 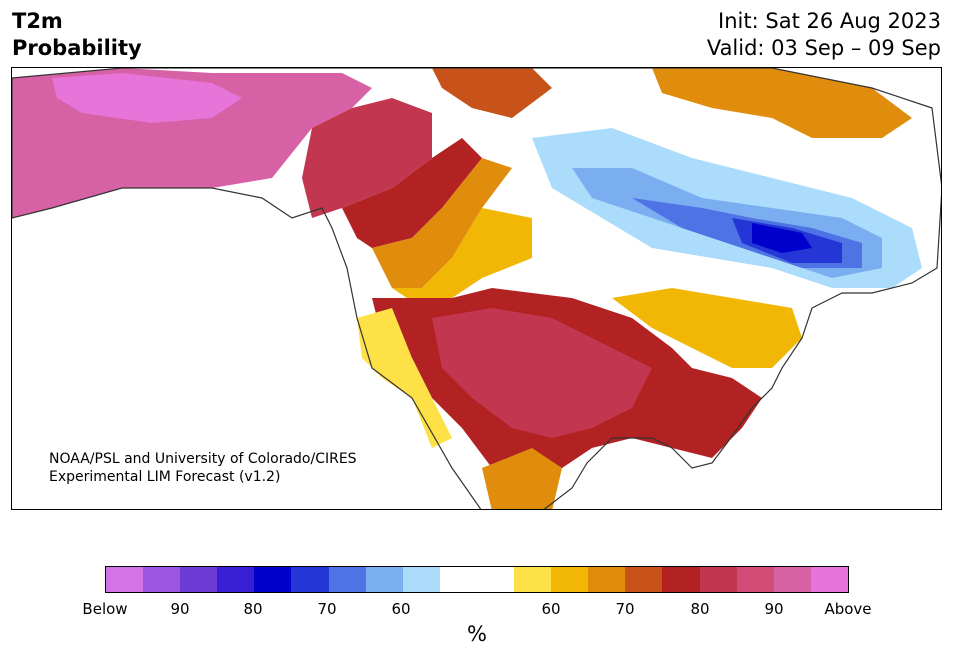 What do you see at coordinates (77, 48) in the screenshot?
I see `product-title: Probability` at bounding box center [77, 48].